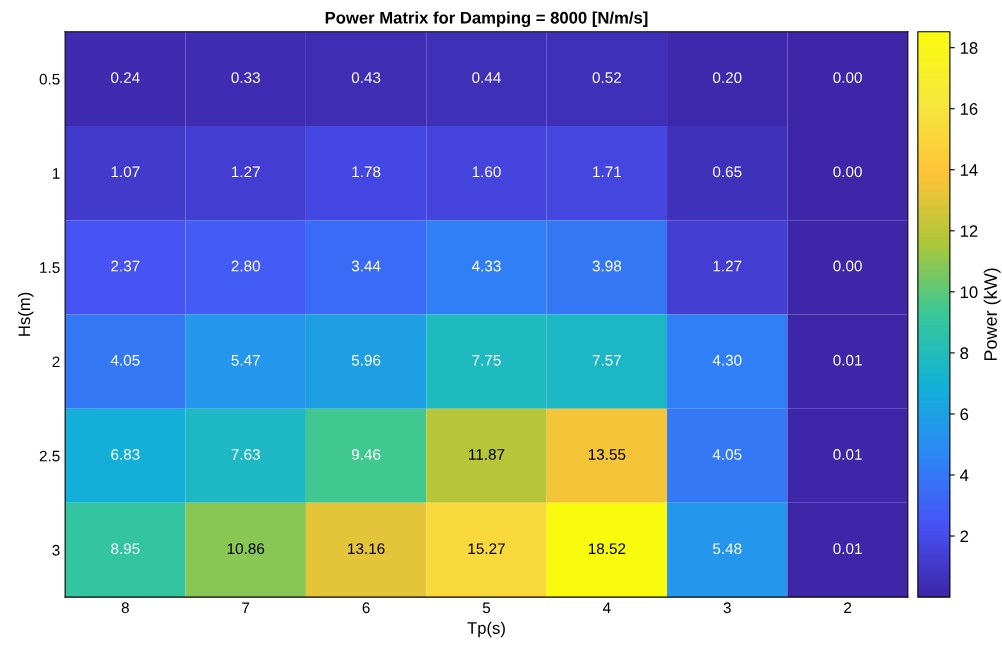 The height and width of the screenshot is (649, 1002). I want to click on color-bar-label: 6, so click(964, 414).